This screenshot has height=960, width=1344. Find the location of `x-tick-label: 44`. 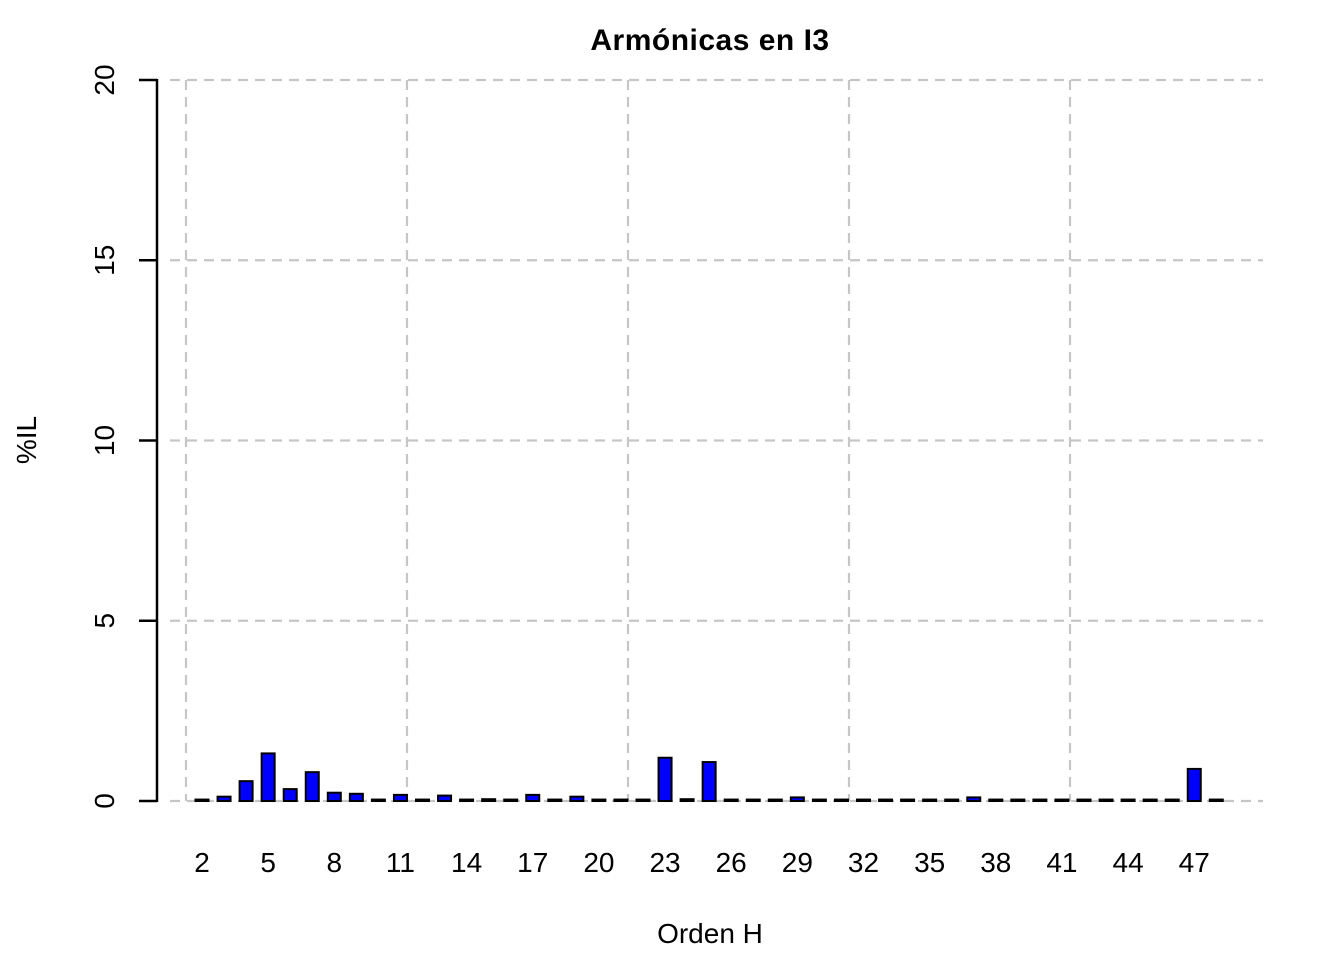

x-tick-label: 44 is located at coordinates (1128, 862).